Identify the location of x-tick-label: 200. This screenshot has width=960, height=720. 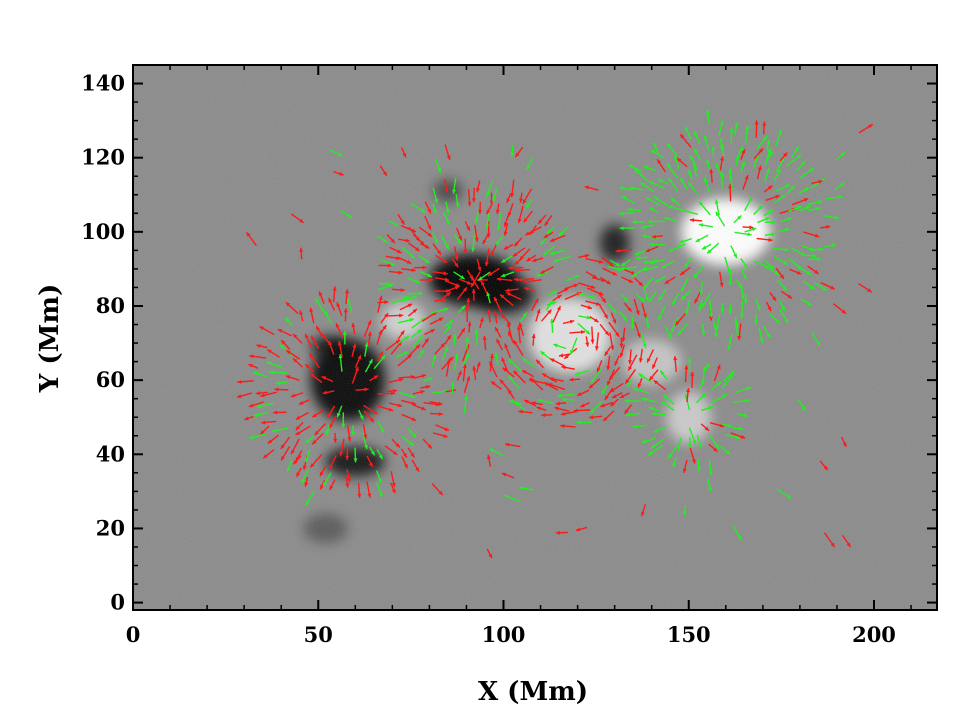
(874, 634).